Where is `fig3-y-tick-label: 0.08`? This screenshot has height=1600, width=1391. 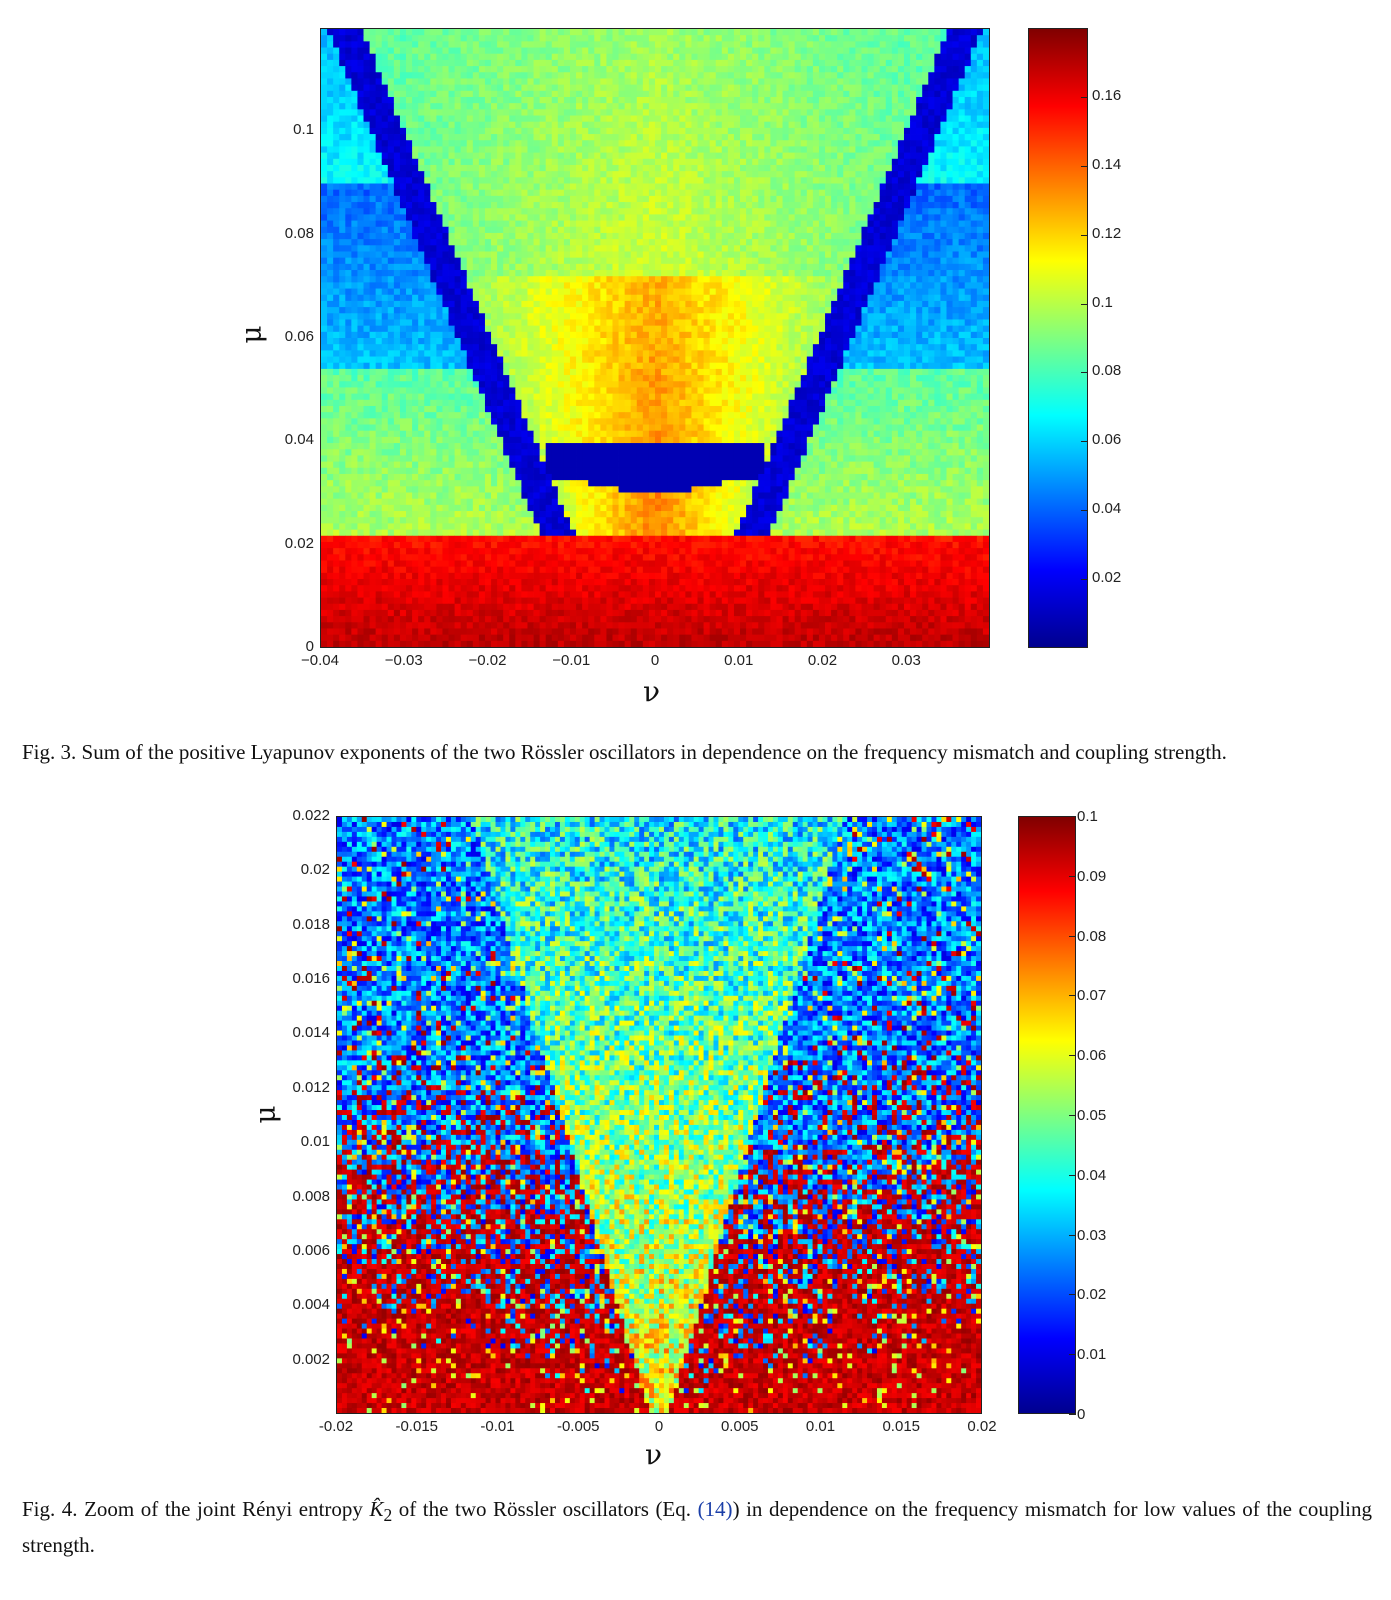
fig3-y-tick-label: 0.08 is located at coordinates (284, 233).